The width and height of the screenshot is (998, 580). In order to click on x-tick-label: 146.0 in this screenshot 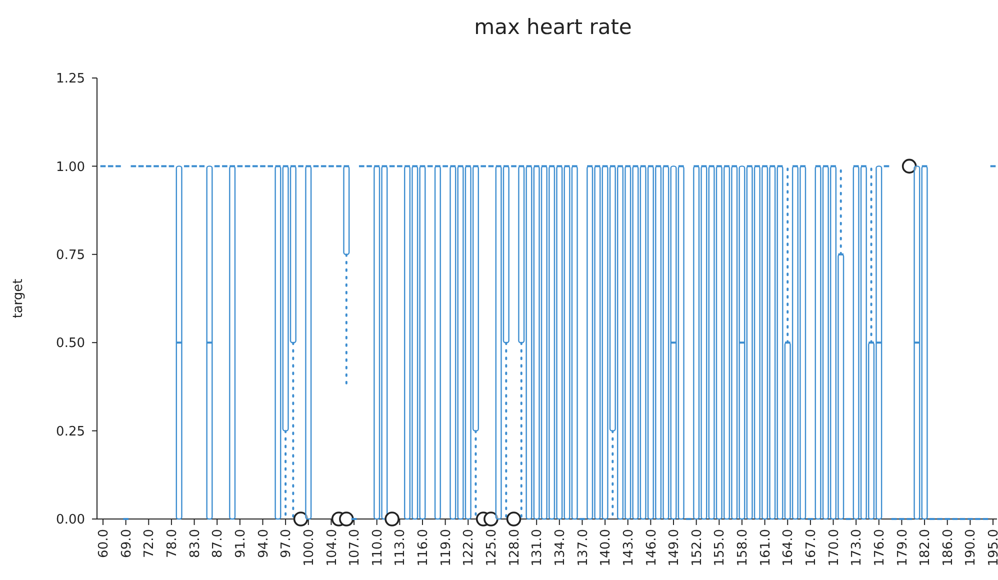, I will do `click(652, 547)`.